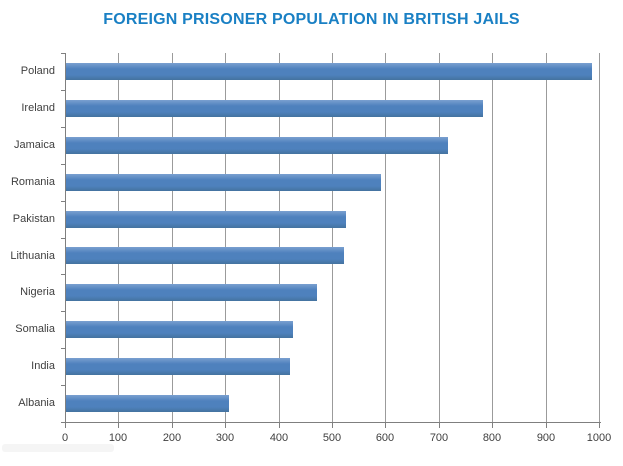  What do you see at coordinates (279, 438) in the screenshot?
I see `x-axis-label-400: 400` at bounding box center [279, 438].